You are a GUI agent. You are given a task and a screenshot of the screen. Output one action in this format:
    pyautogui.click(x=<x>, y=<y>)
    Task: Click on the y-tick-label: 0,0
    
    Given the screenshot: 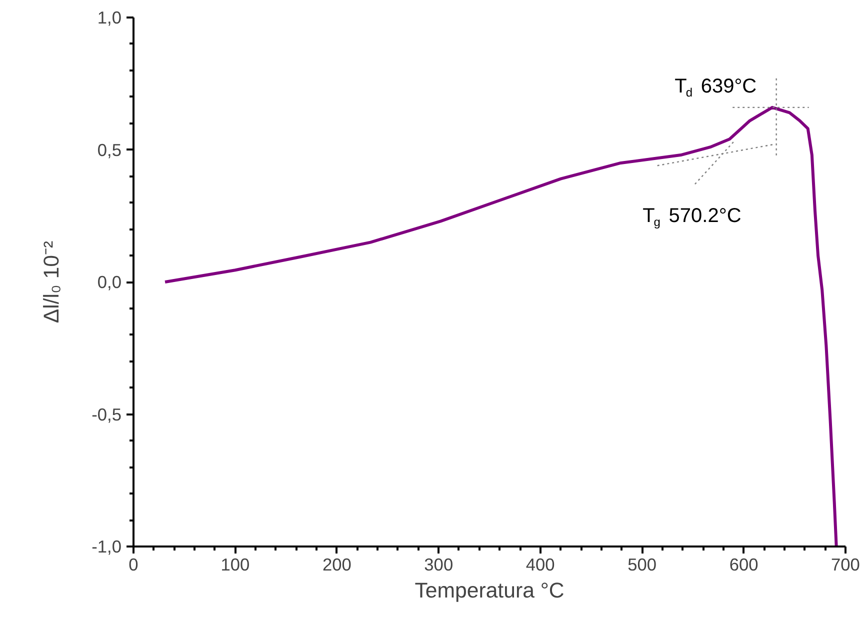 What is the action you would take?
    pyautogui.click(x=109, y=282)
    